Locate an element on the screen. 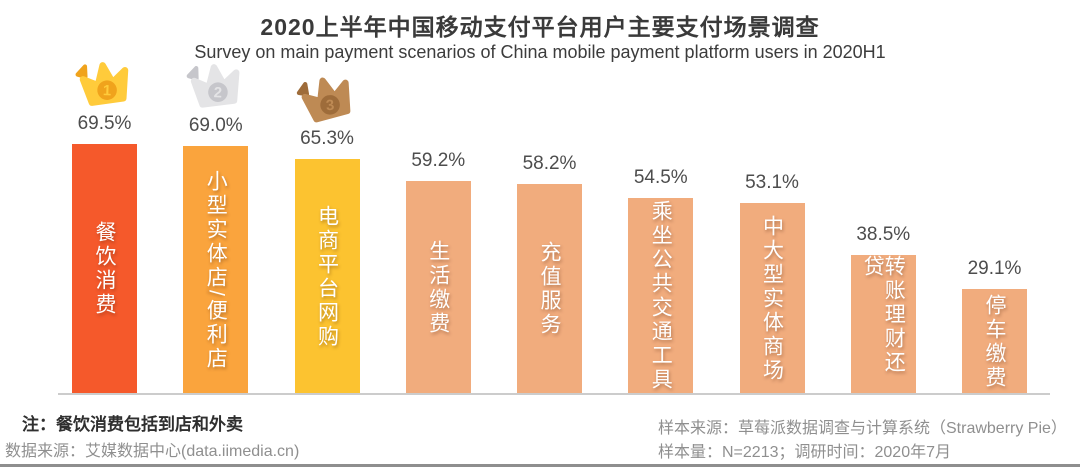 The height and width of the screenshot is (470, 1080). bar-column: 38.5% 转账理财还贷 is located at coordinates (883, 308).